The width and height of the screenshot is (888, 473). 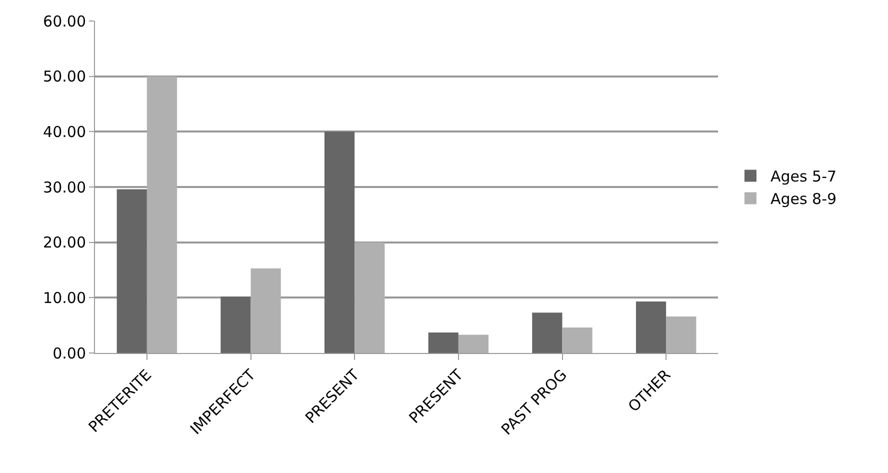 What do you see at coordinates (803, 177) in the screenshot?
I see `legend-label: Ages 5-7` at bounding box center [803, 177].